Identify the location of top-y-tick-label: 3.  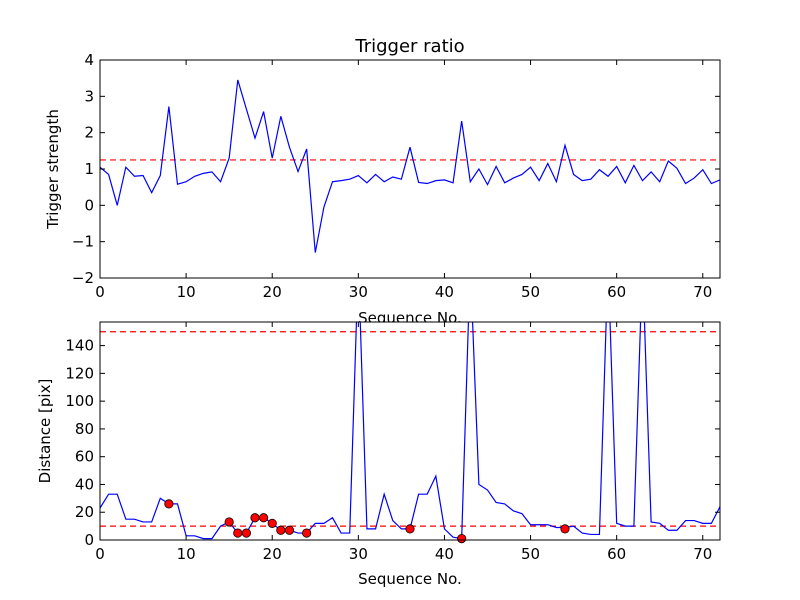
(89, 96).